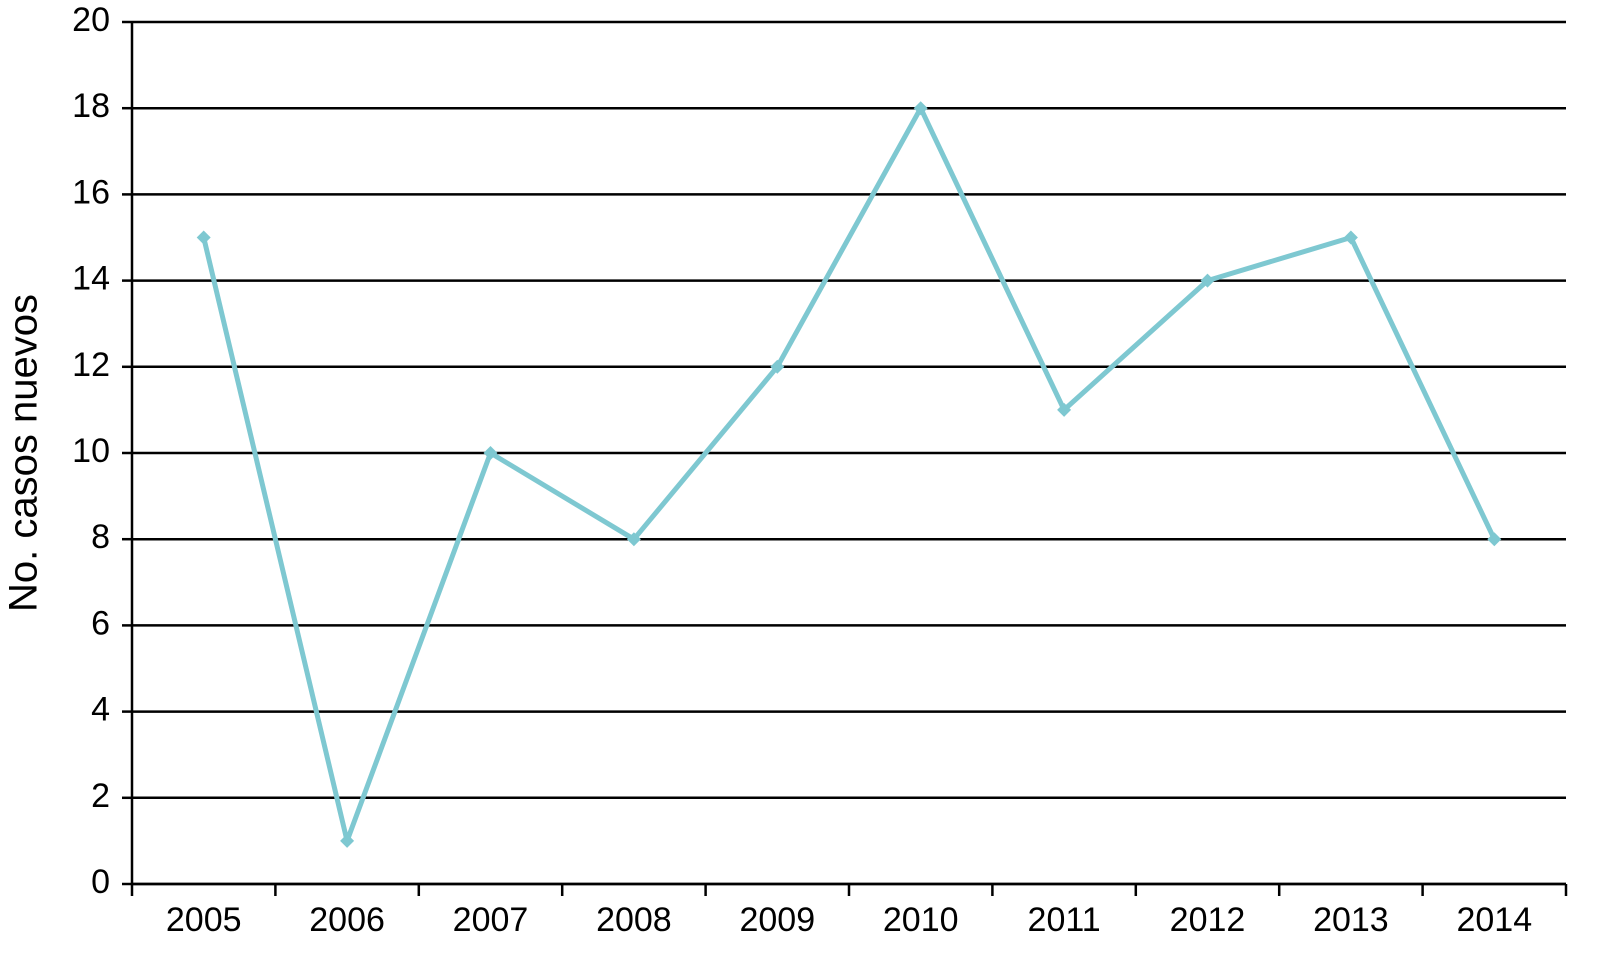 The height and width of the screenshot is (962, 1598). Describe the element at coordinates (921, 920) in the screenshot. I see `x-tick-label: 2010` at that location.